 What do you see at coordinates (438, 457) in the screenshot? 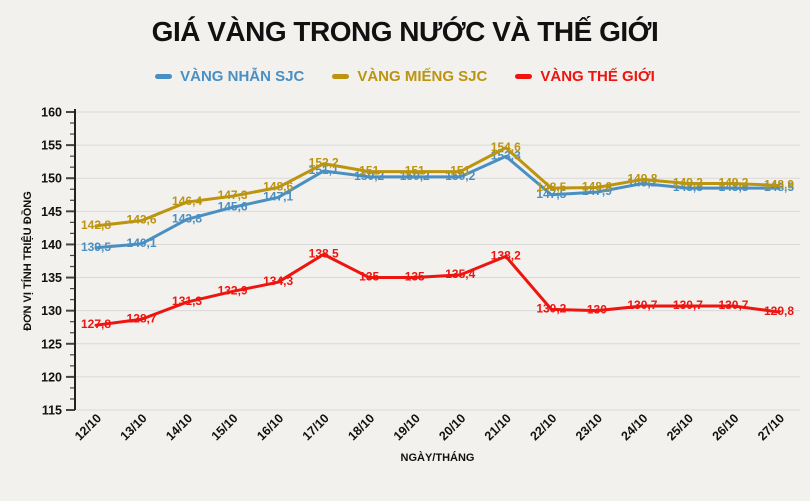
I see `x-axis-title: NGÀY/THÁNG` at bounding box center [438, 457].